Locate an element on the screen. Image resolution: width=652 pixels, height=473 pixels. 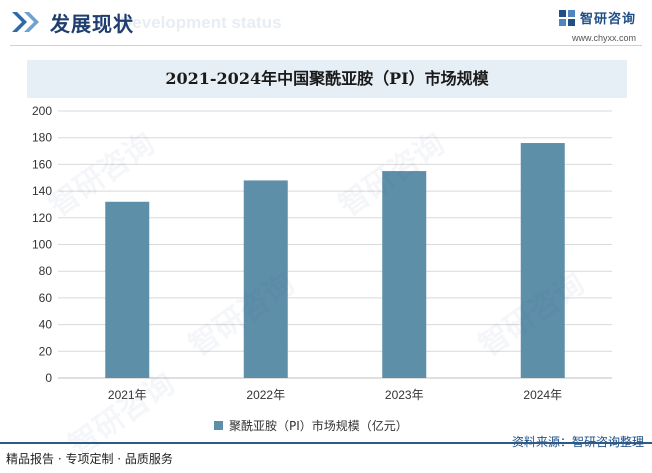
y-tick-label: 40 is located at coordinates (46, 325).